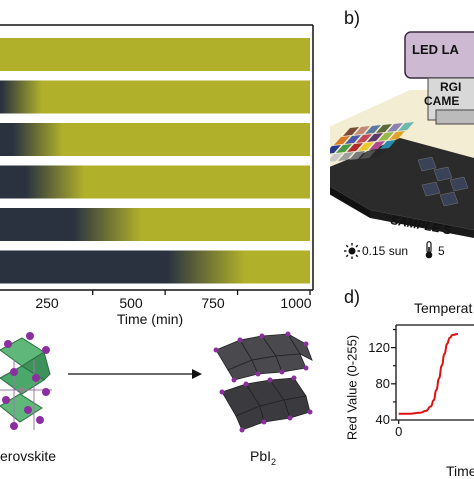 Image resolution: width=474 pixels, height=479 pixels. What do you see at coordinates (443, 308) in the screenshot?
I see `panel-d-title: Temperat` at bounding box center [443, 308].